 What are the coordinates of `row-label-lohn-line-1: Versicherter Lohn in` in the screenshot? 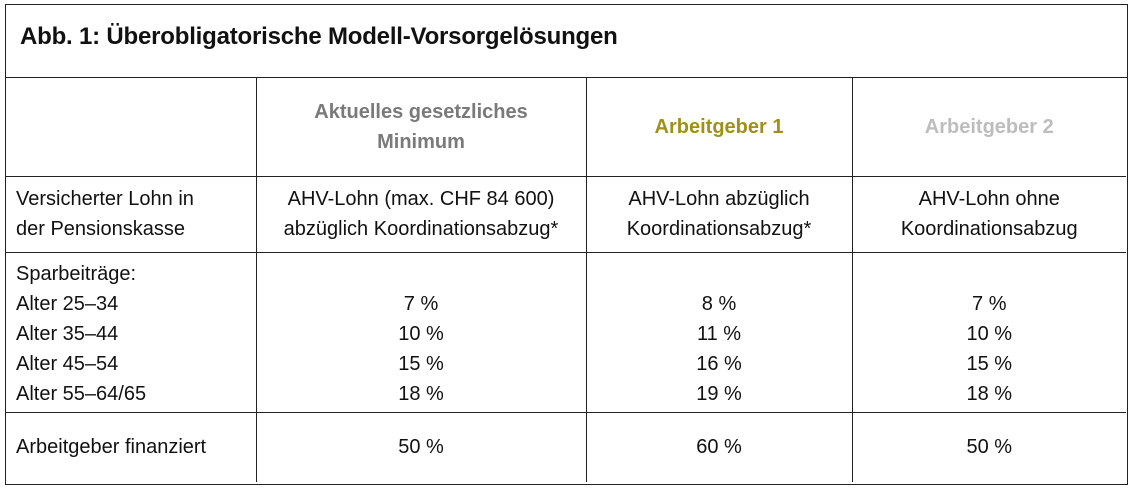 It's located at (105, 199).